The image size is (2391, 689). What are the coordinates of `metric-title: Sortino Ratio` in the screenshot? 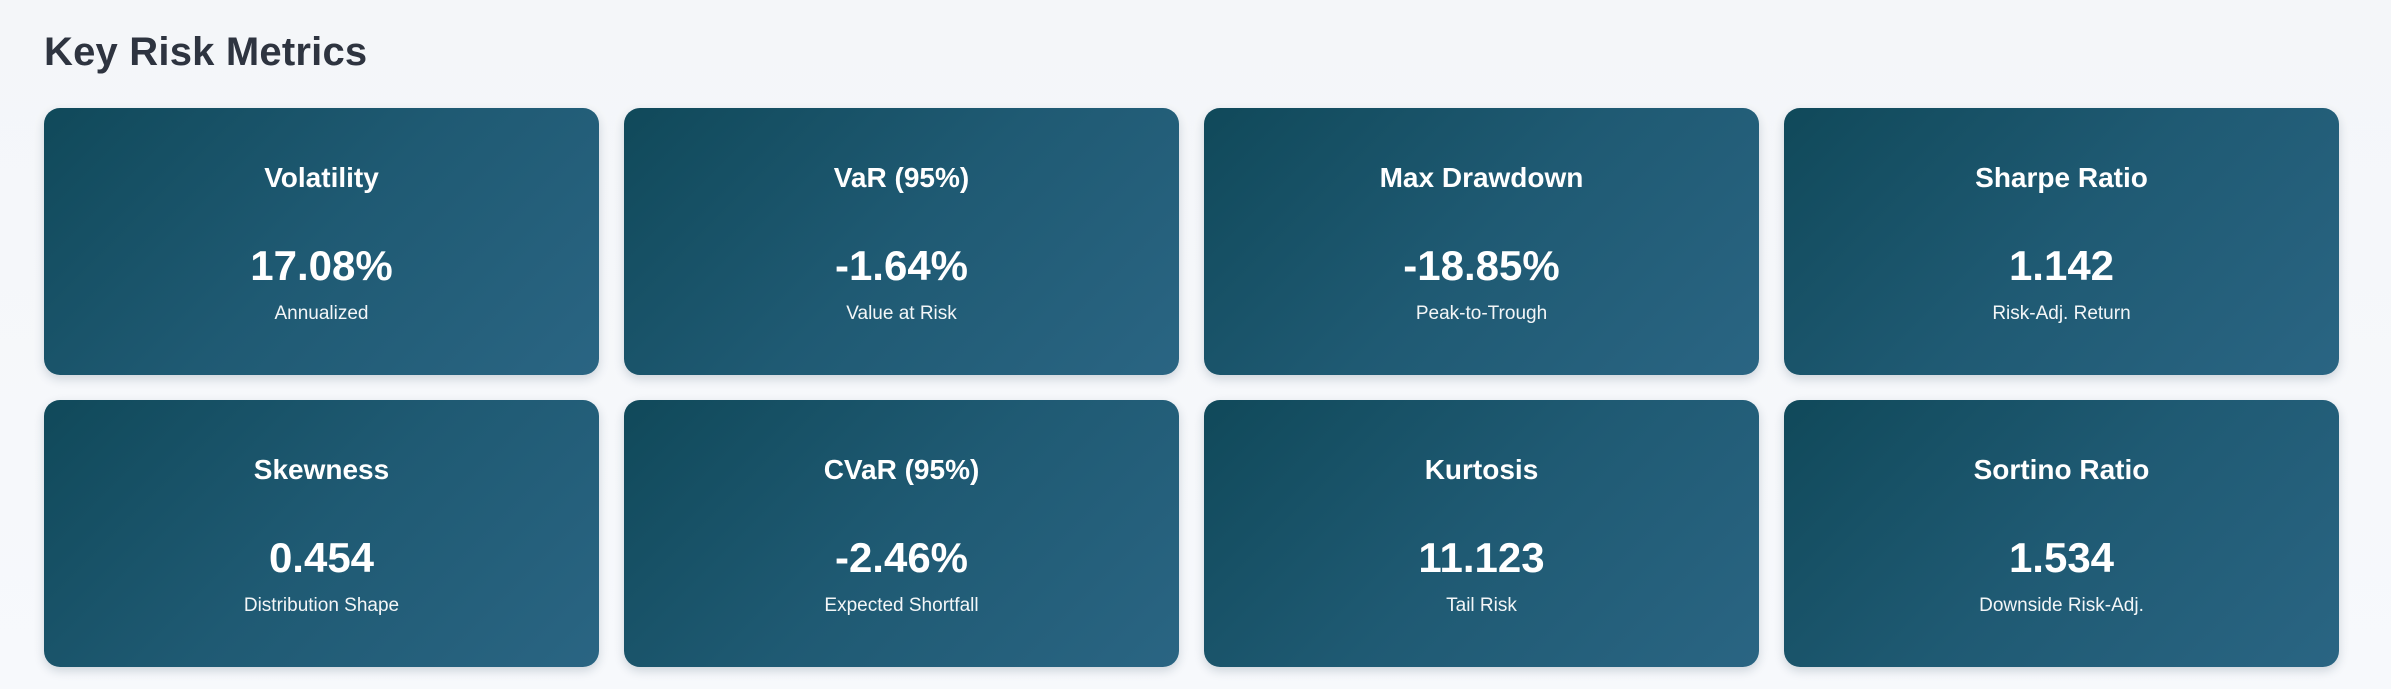 It's located at (2061, 469).